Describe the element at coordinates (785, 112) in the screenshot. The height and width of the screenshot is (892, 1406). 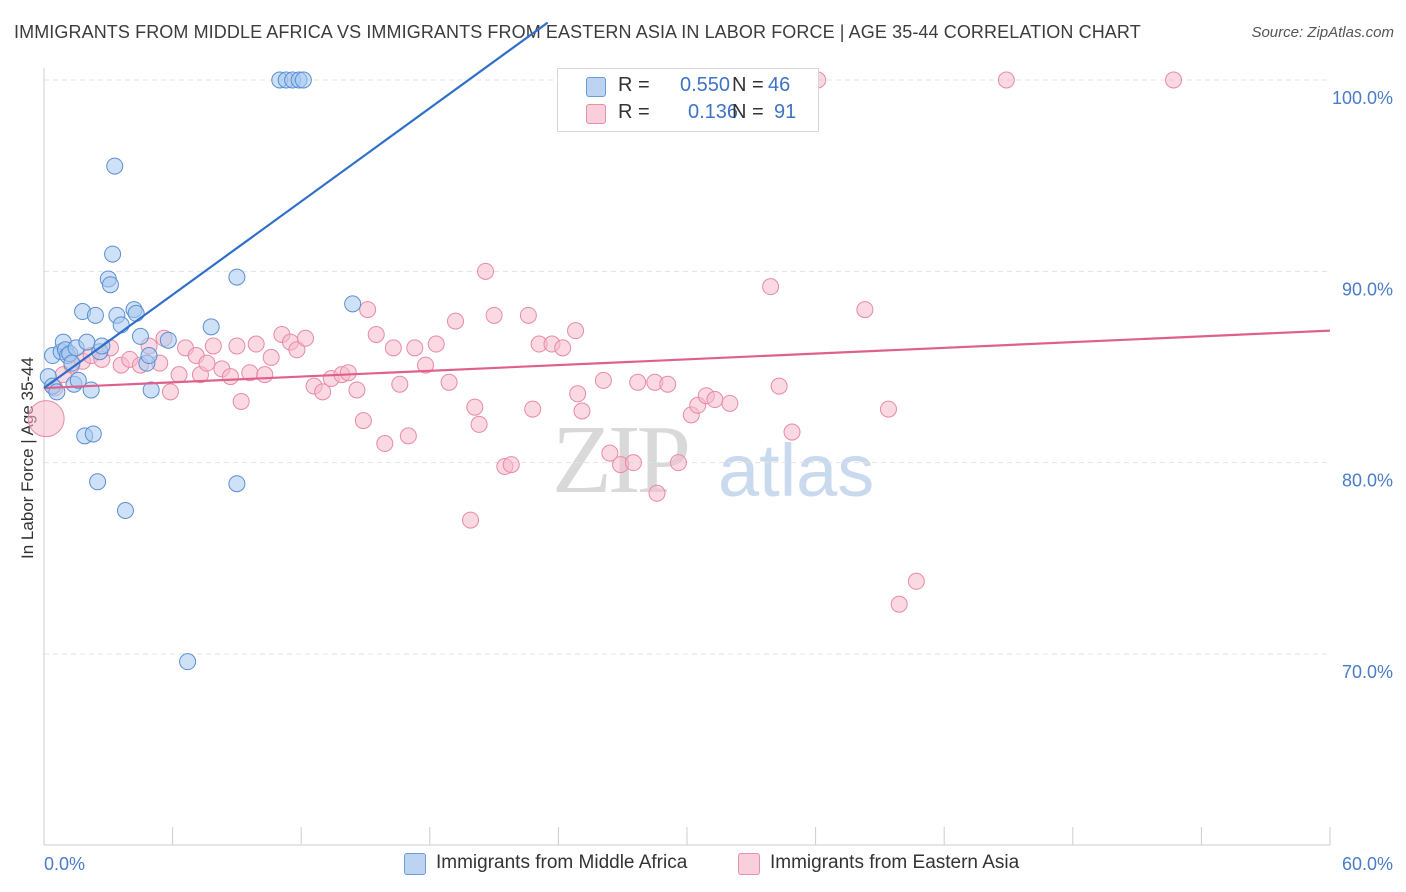
I see `legend-n-value: 91` at that location.